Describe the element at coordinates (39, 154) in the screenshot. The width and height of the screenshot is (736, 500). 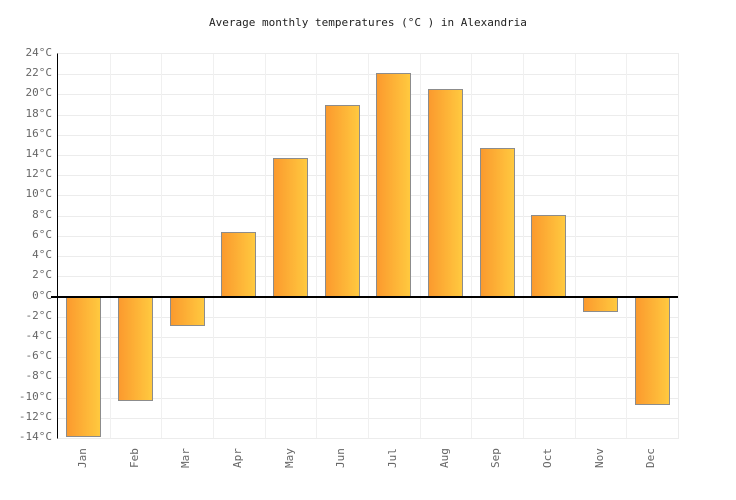
I see `y-tick-label: 14°C` at that location.